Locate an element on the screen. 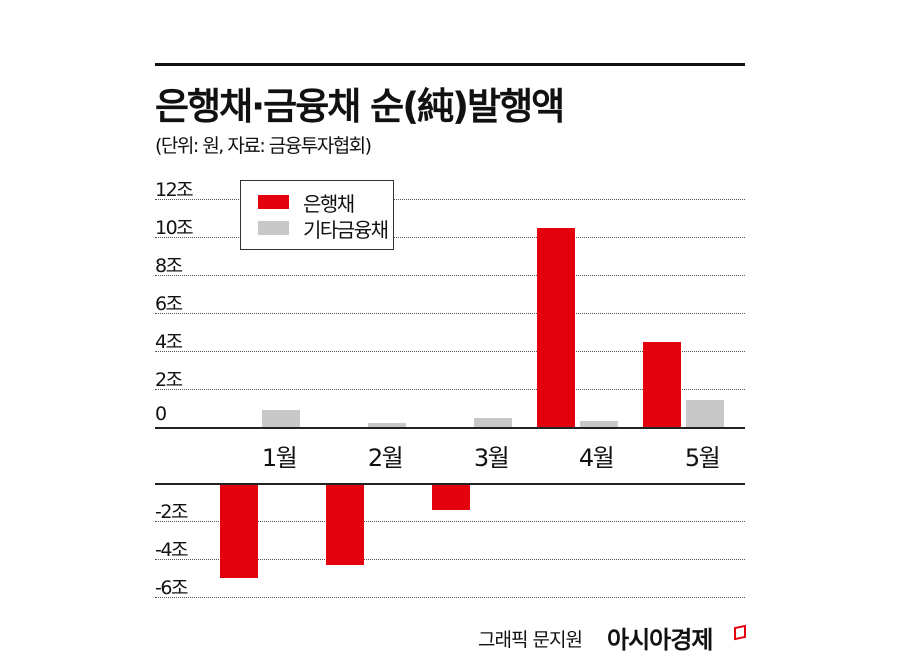 The width and height of the screenshot is (900, 672). y-tick-label: 8조 is located at coordinates (169, 266).